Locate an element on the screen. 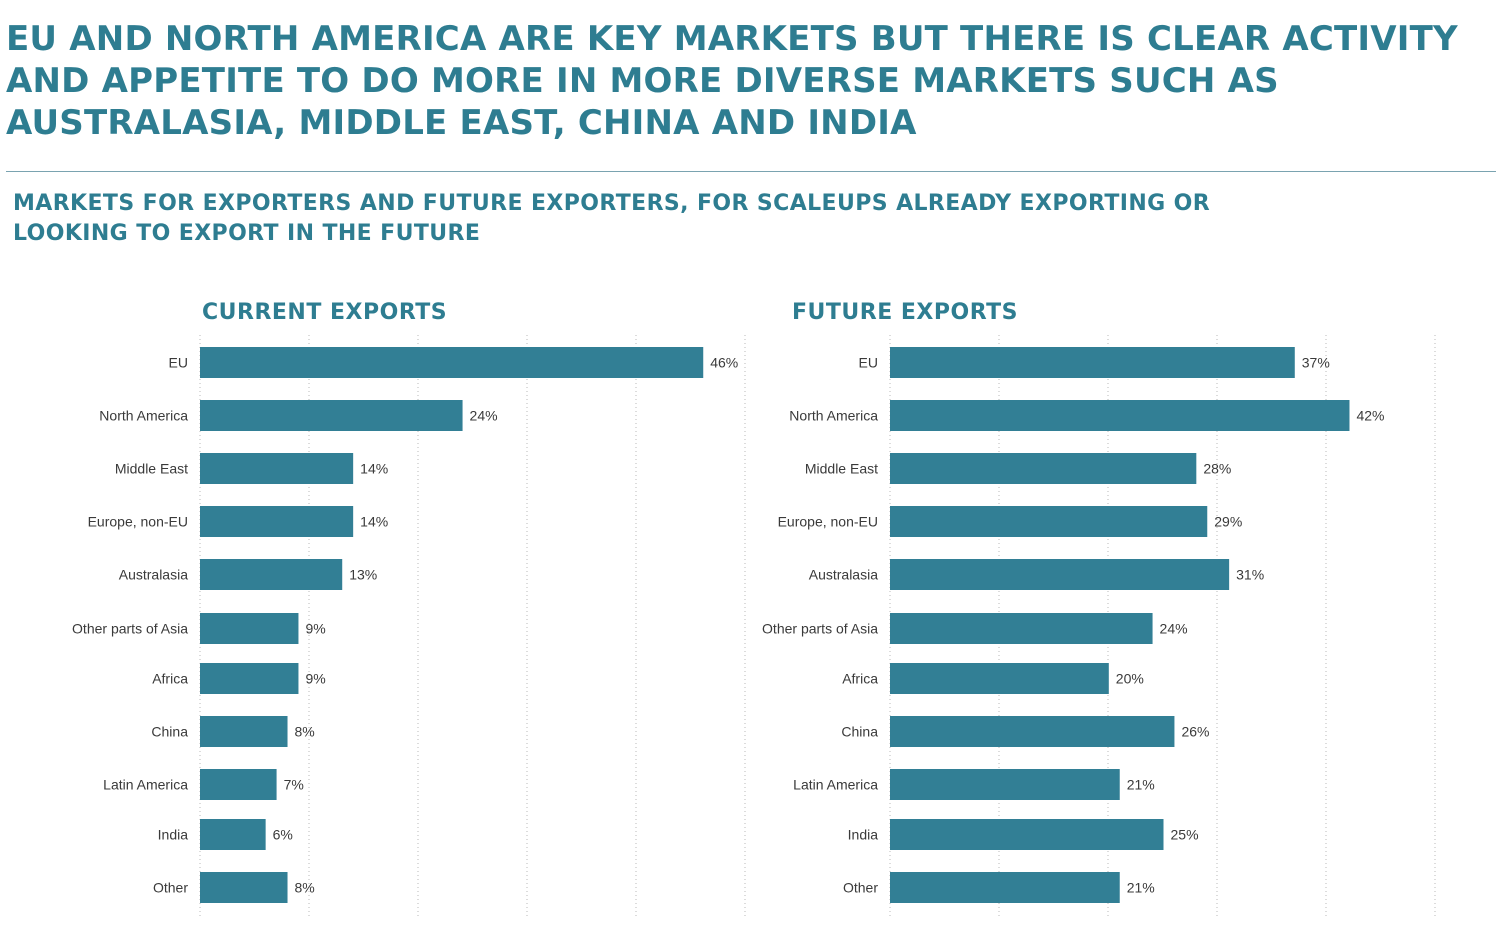  data-label: 6% is located at coordinates (283, 835).